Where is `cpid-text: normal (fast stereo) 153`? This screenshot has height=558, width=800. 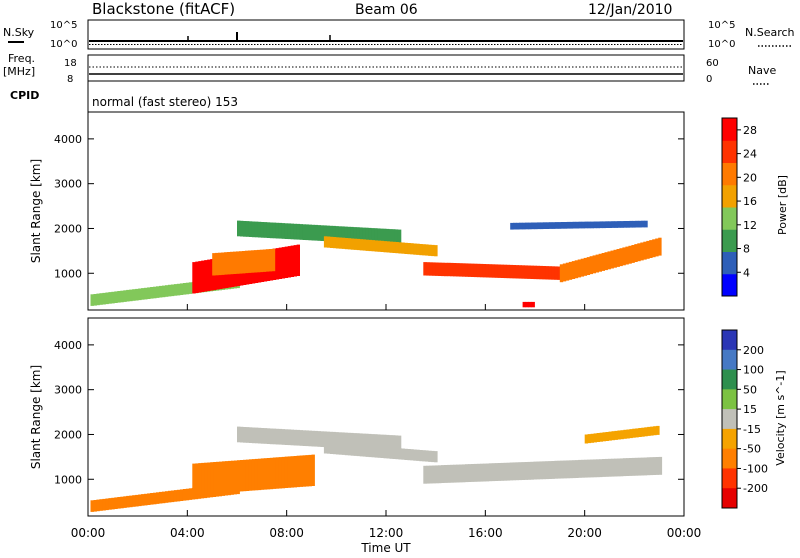
cpid-text: normal (fast stereo) 153 is located at coordinates (165, 102).